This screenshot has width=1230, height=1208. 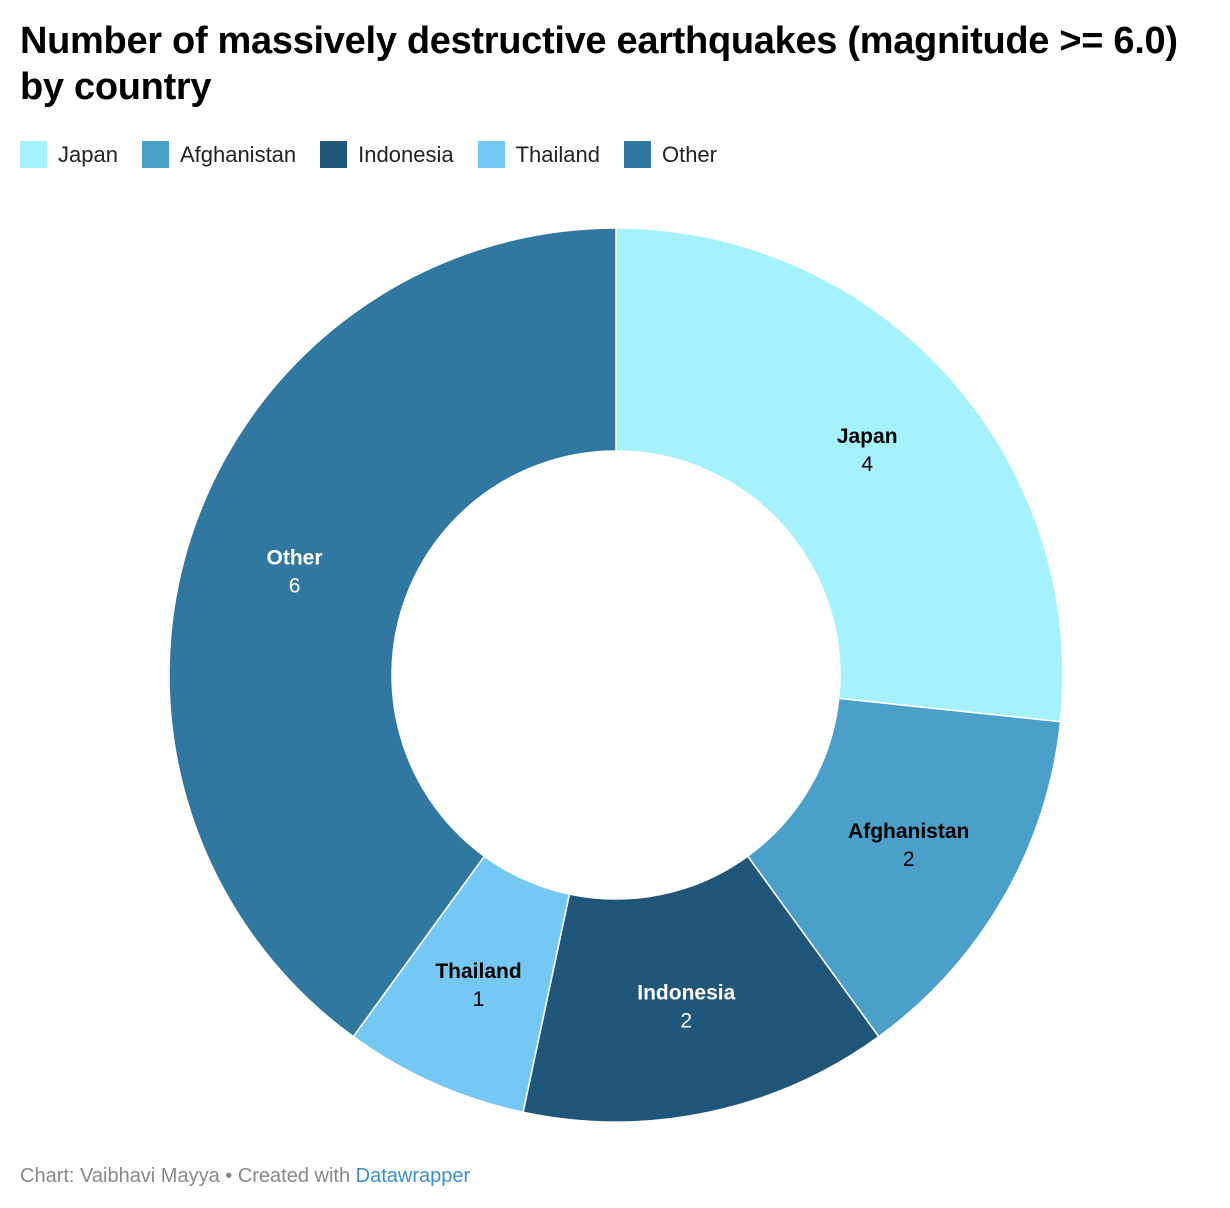 What do you see at coordinates (334, 154) in the screenshot?
I see `legend-swatch-indonesia` at bounding box center [334, 154].